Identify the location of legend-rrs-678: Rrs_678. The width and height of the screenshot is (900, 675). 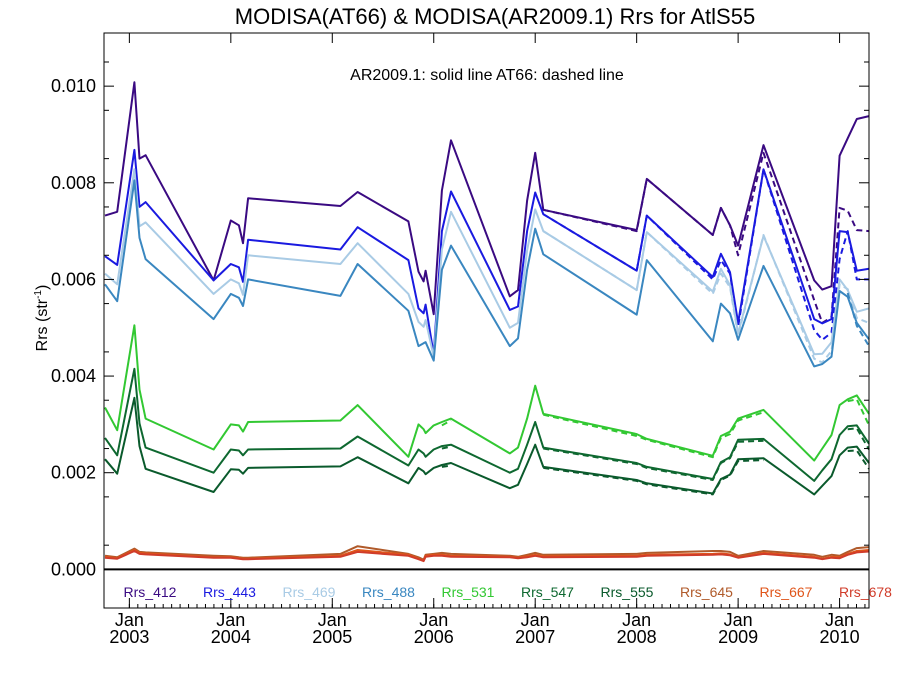
(865, 592).